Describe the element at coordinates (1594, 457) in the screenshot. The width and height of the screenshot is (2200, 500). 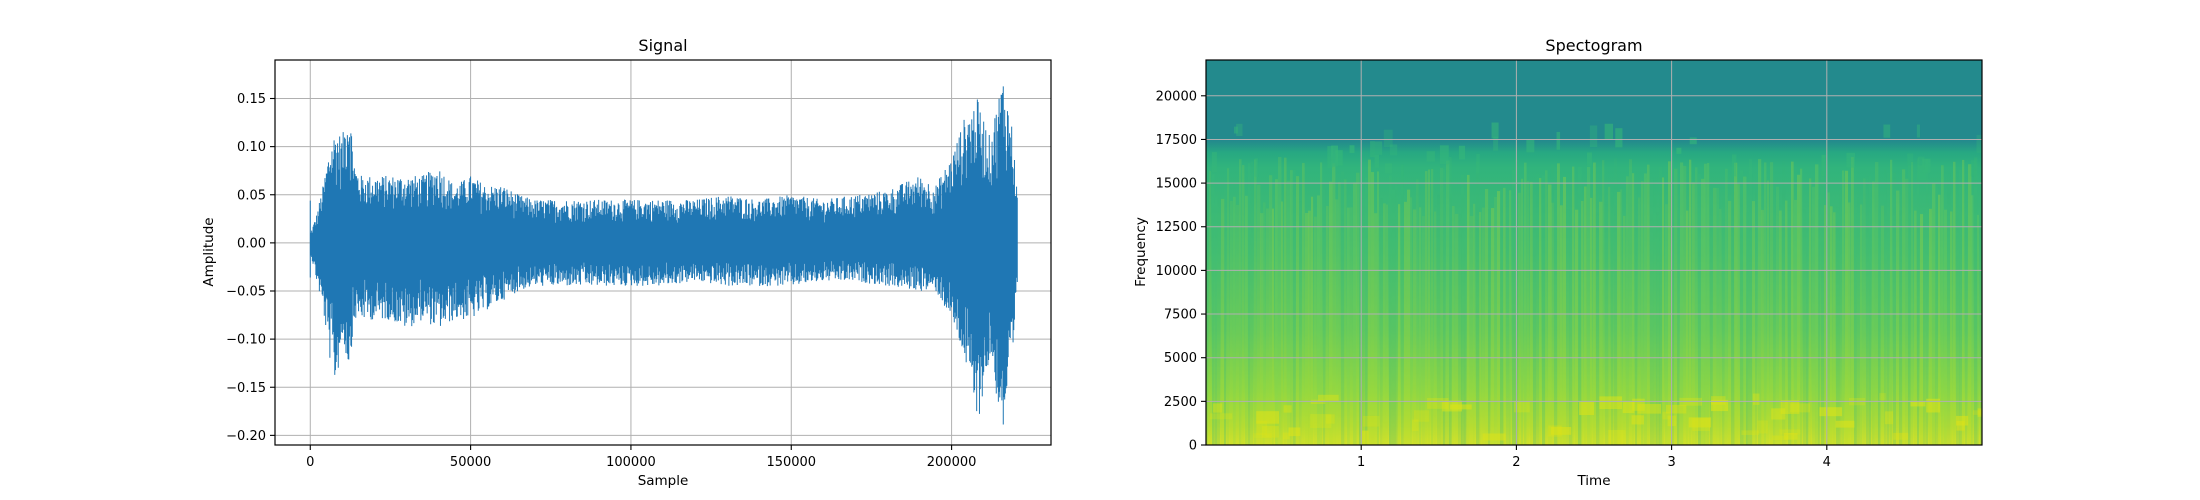
I see `spectrogram-x-ticks: 1 2 3 4` at that location.